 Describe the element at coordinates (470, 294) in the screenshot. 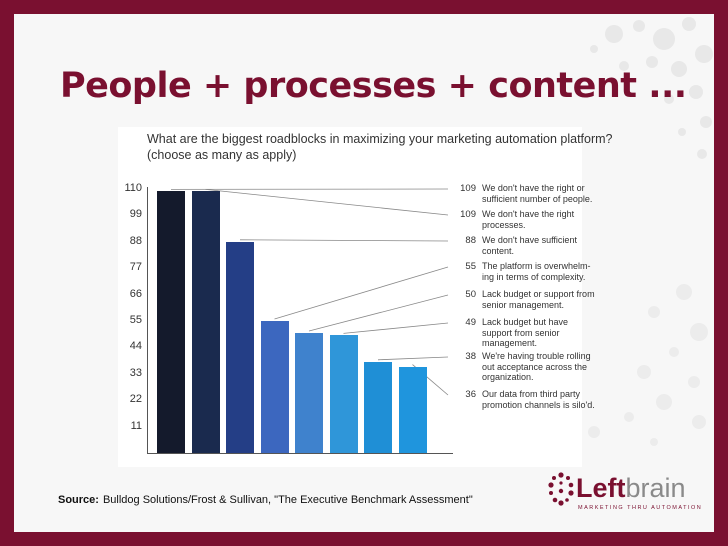

I see `value-label: 50` at that location.